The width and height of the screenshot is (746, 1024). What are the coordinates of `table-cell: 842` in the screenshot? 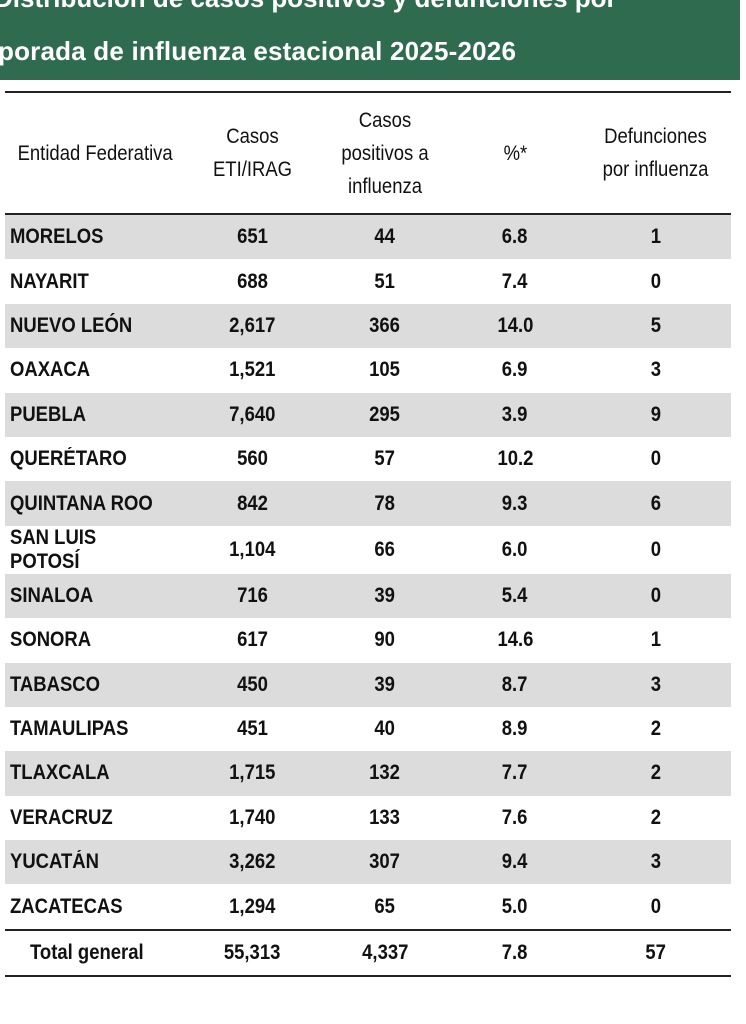 It's located at (252, 503).